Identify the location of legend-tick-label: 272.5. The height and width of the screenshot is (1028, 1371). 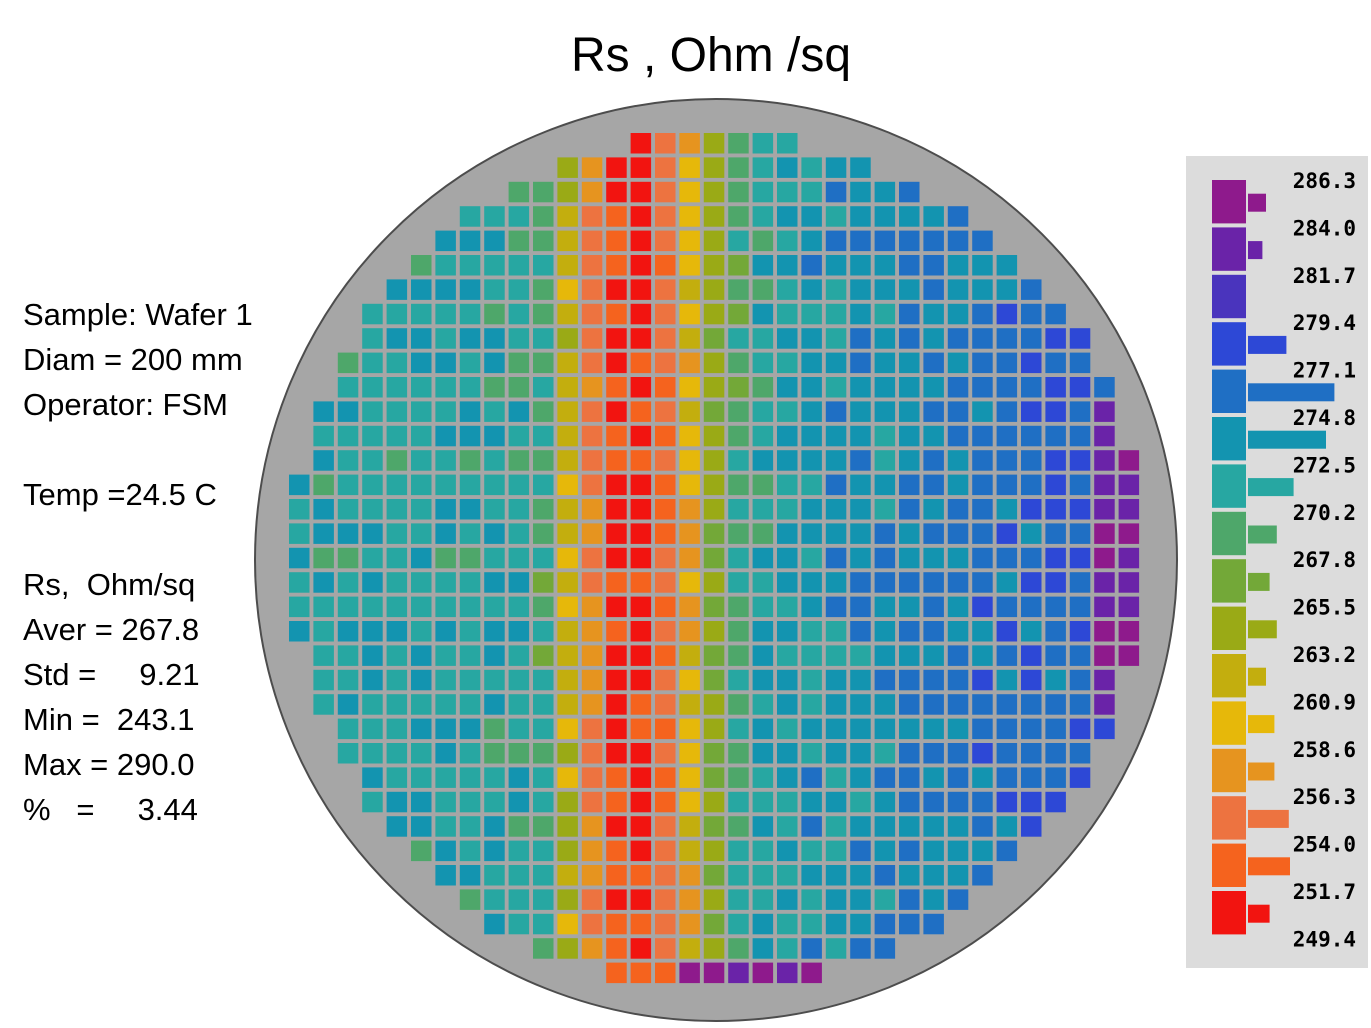
(1324, 465).